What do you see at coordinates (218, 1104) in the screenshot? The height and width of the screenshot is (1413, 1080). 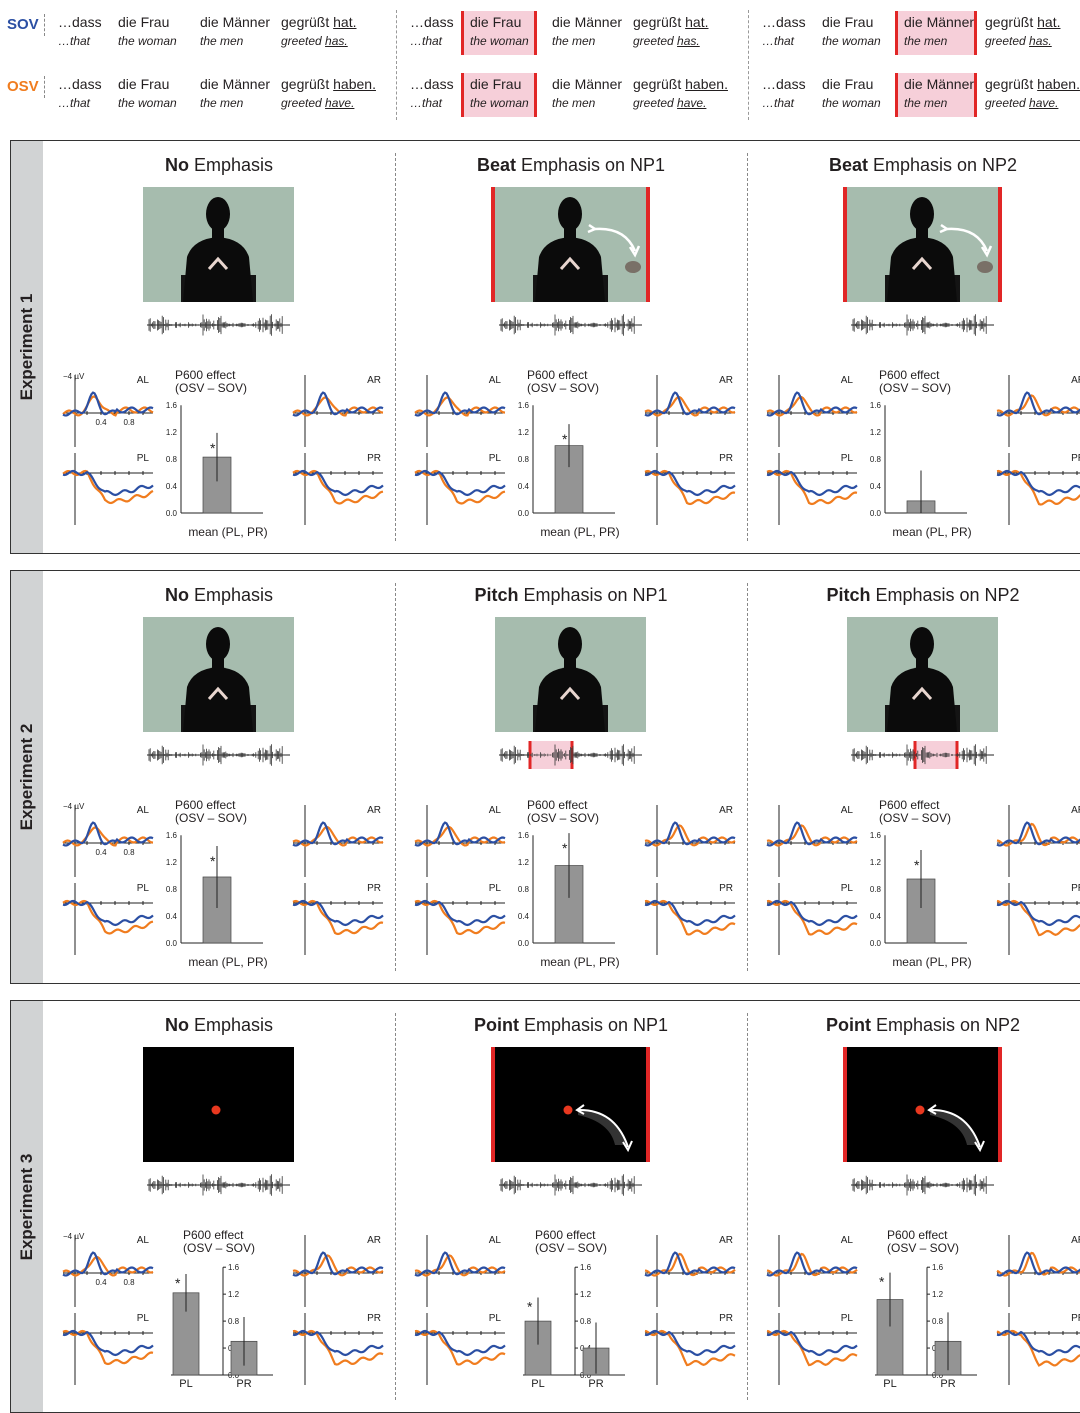 I see `dot-stimulus` at bounding box center [218, 1104].